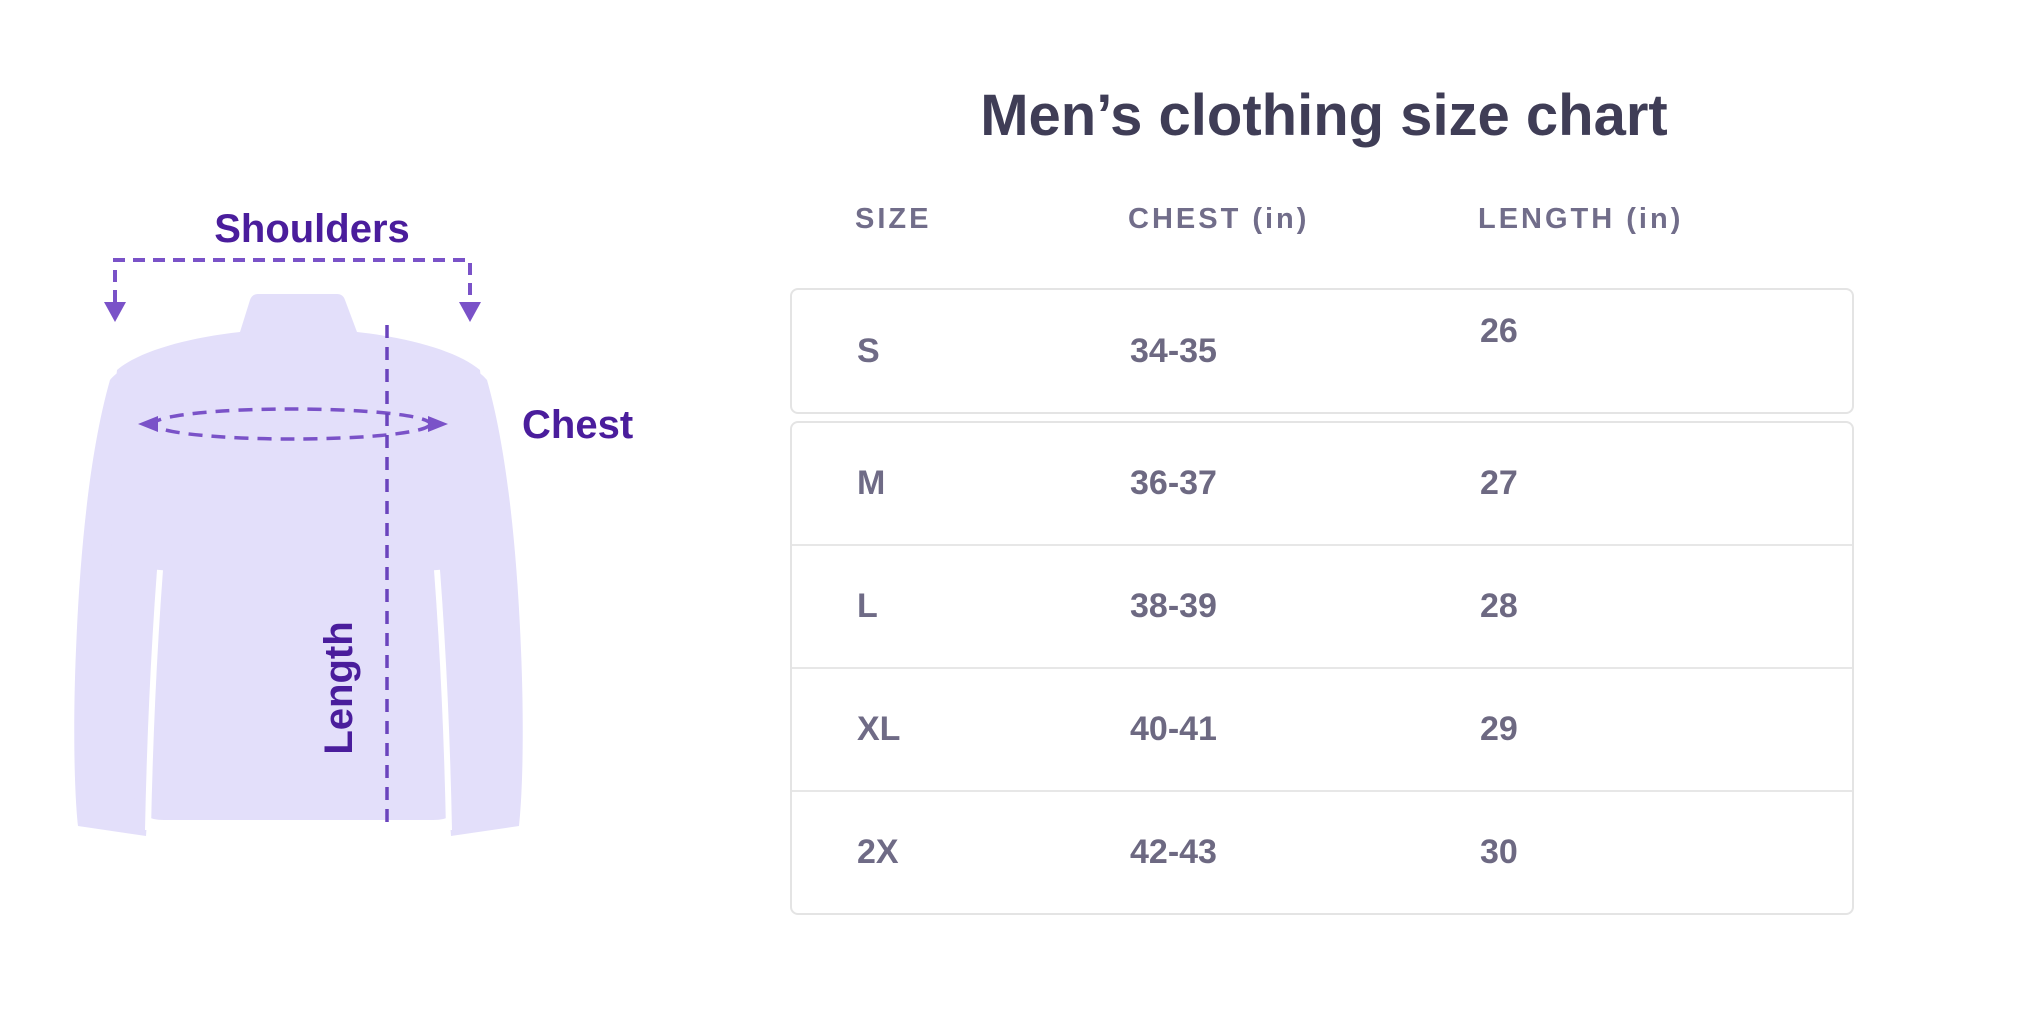 The width and height of the screenshot is (2032, 1020). Describe the element at coordinates (1499, 852) in the screenshot. I see `cell-length: 30` at that location.